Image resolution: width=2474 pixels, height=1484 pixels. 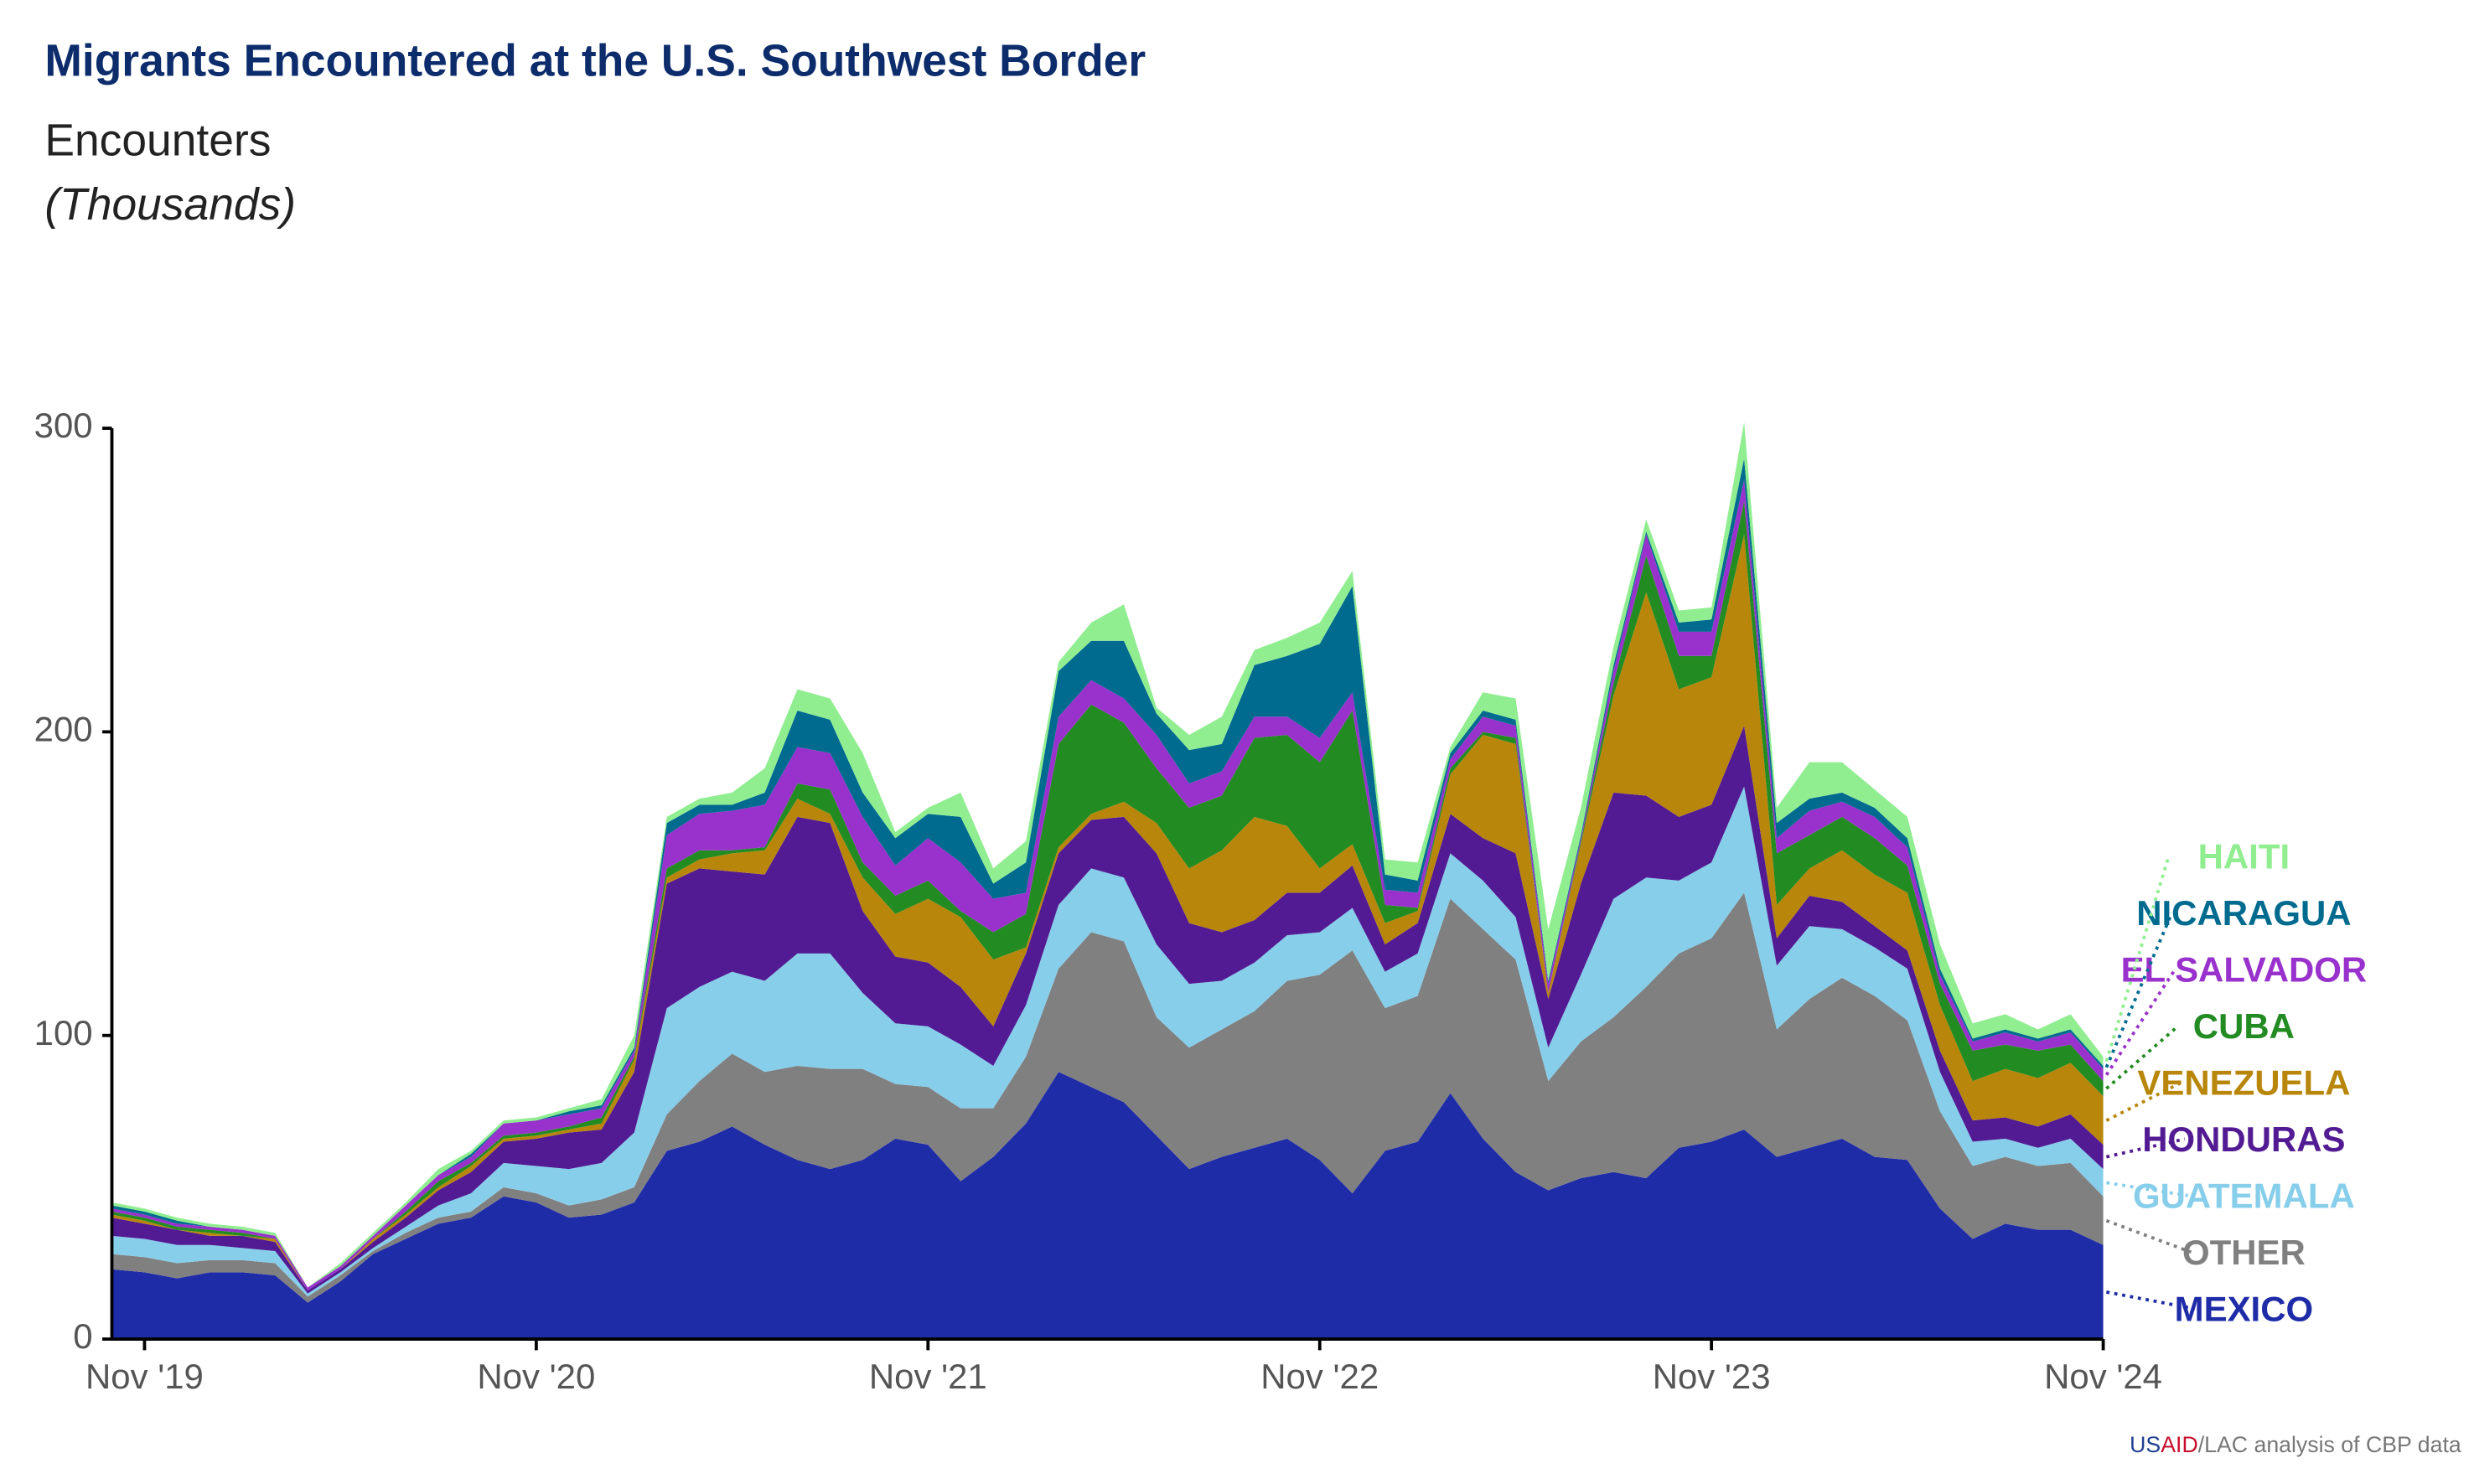 What do you see at coordinates (157, 141) in the screenshot?
I see `y-axis-label: Encounters` at bounding box center [157, 141].